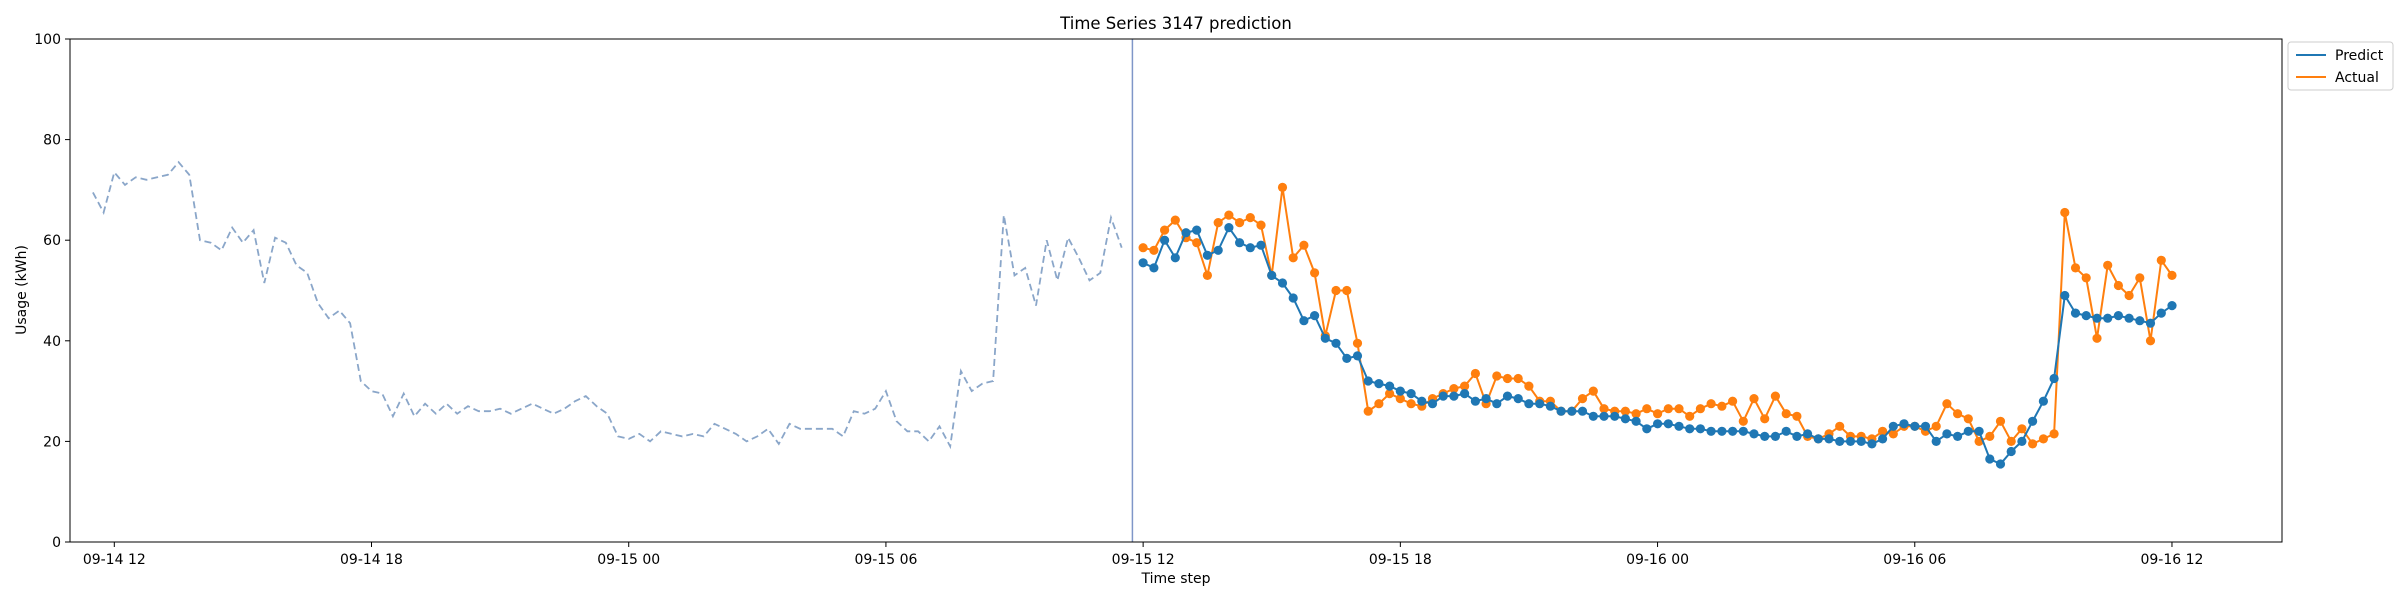  What do you see at coordinates (1400, 560) in the screenshot?
I see `x-tick-label: 09-15 18` at bounding box center [1400, 560].